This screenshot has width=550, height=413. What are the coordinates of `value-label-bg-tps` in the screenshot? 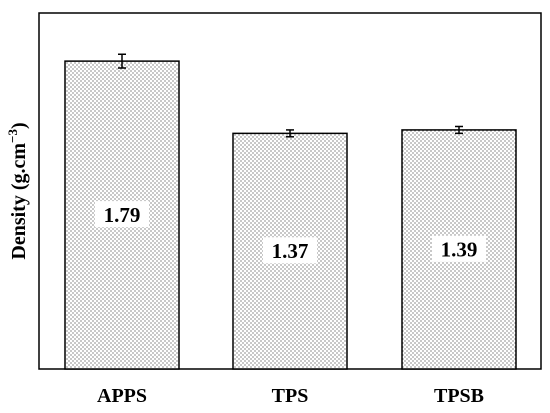 It's located at (290, 250).